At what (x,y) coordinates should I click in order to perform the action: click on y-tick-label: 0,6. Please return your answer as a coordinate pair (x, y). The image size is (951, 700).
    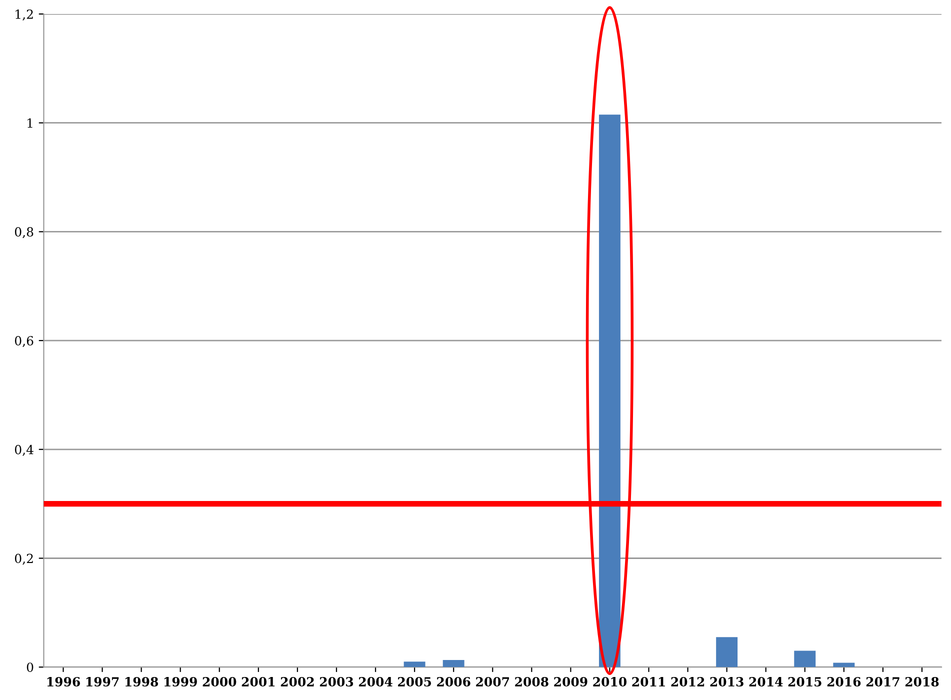
    Looking at the image, I should click on (24, 341).